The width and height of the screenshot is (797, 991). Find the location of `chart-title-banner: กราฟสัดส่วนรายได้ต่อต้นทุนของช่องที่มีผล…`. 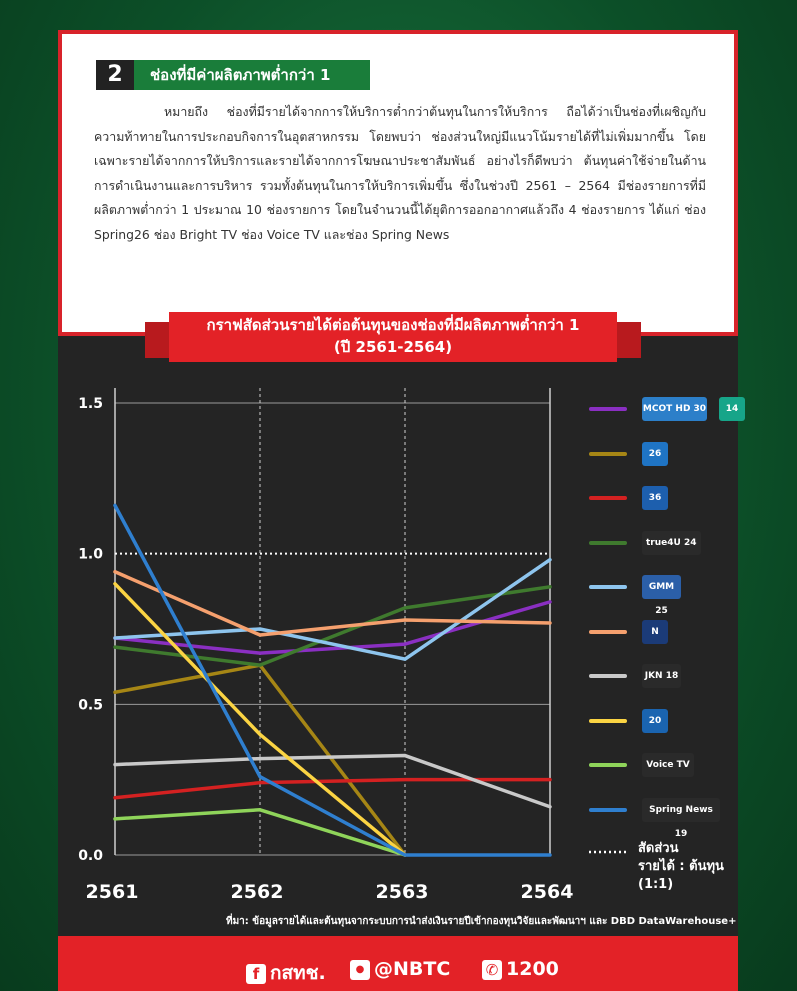

chart-title-banner: กราฟสัดส่วนรายได้ต่อต้นทุนของช่องที่มีผล… is located at coordinates (393, 337).